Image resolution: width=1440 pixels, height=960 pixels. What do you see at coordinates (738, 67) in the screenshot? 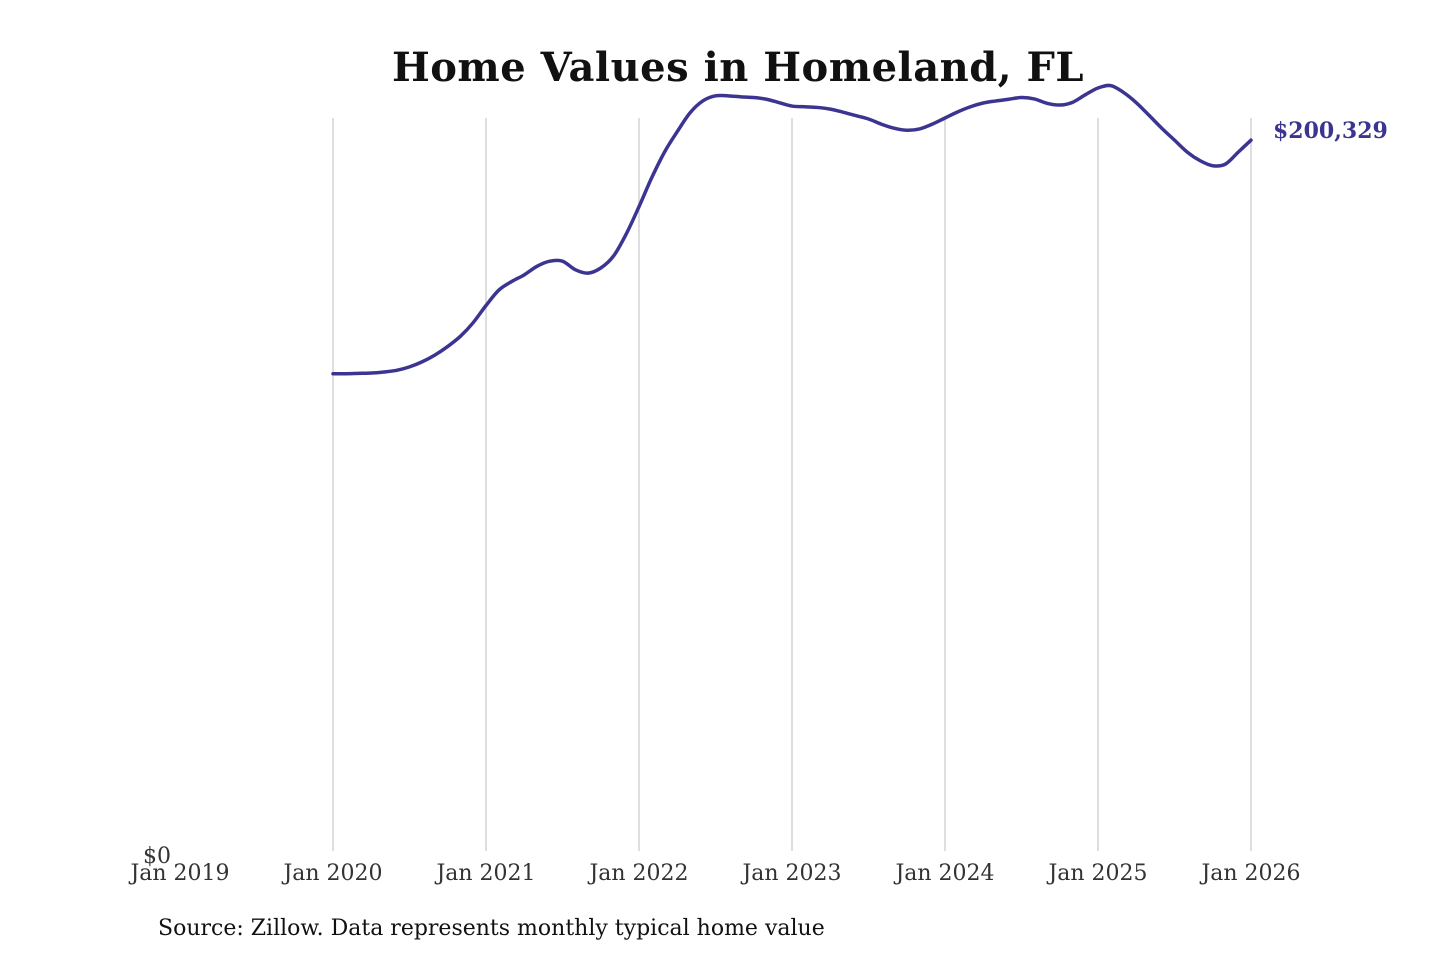
I see `chart-title: Home Values in Homeland, FL` at bounding box center [738, 67].